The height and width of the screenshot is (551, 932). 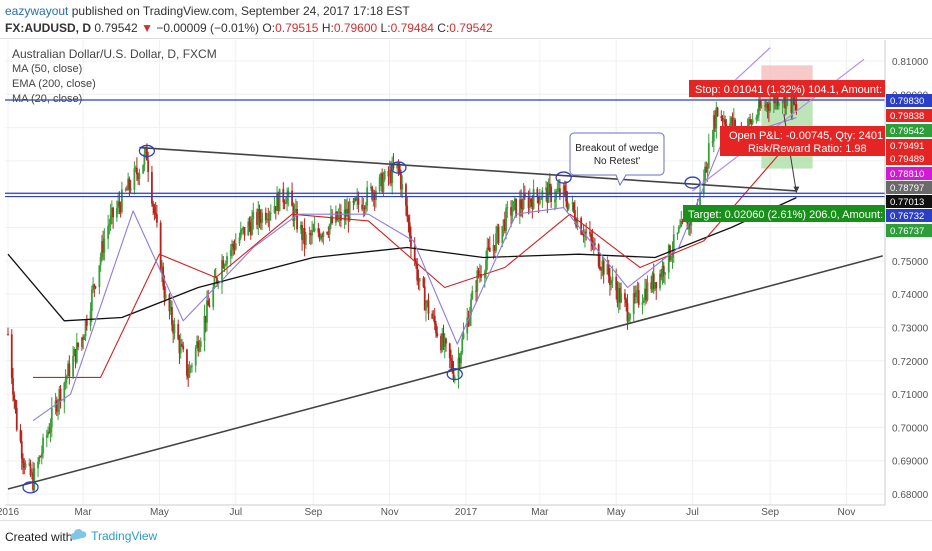 What do you see at coordinates (39, 537) in the screenshot?
I see `created-with-text: Created with` at bounding box center [39, 537].